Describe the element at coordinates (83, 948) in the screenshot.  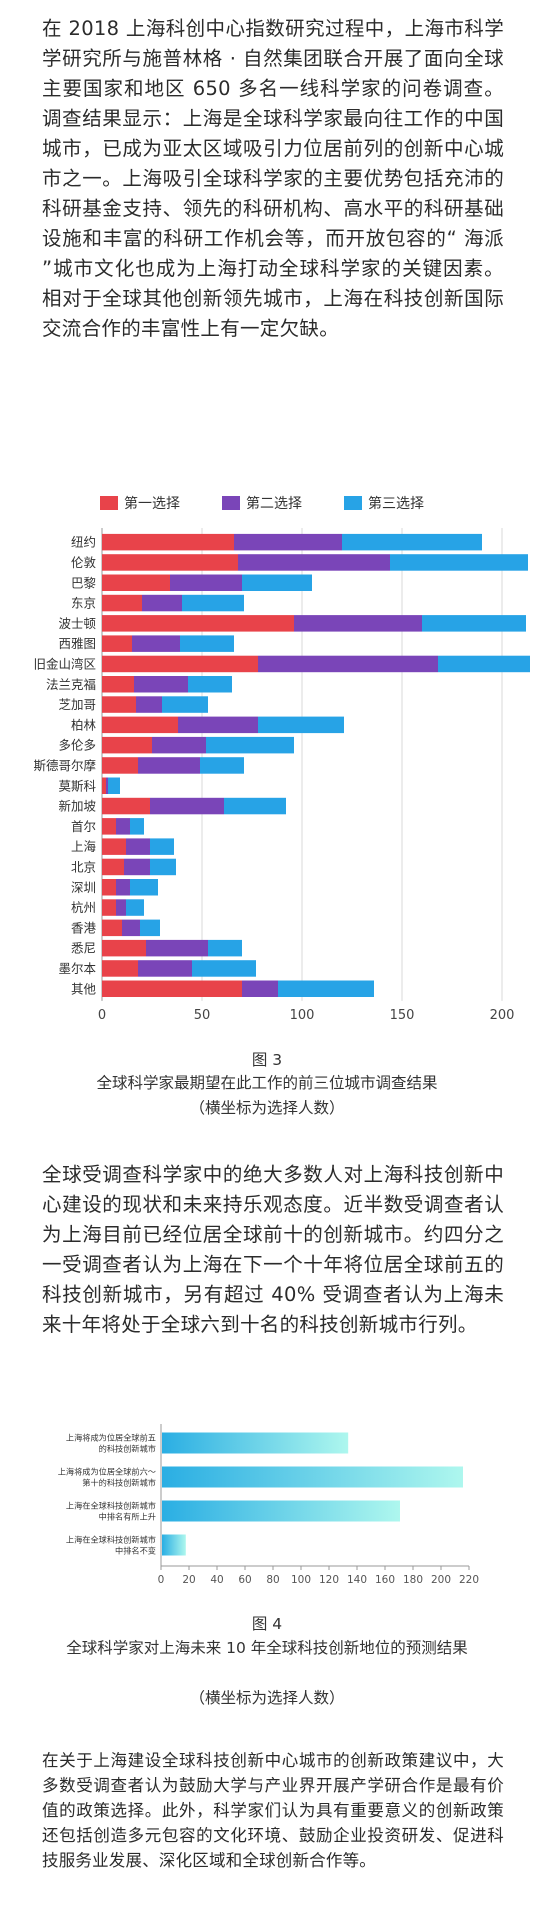
I see `category-label: 悉尼` at that location.